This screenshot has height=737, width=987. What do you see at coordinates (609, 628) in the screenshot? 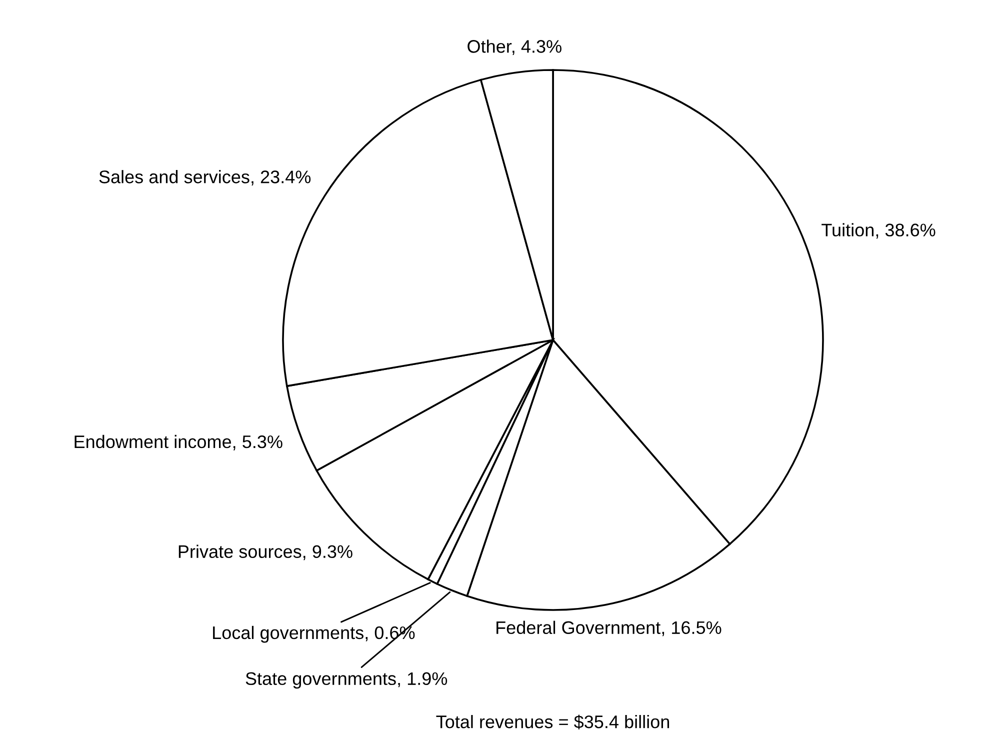
I see `slice-label: Federal Government, 16.5%` at bounding box center [609, 628].